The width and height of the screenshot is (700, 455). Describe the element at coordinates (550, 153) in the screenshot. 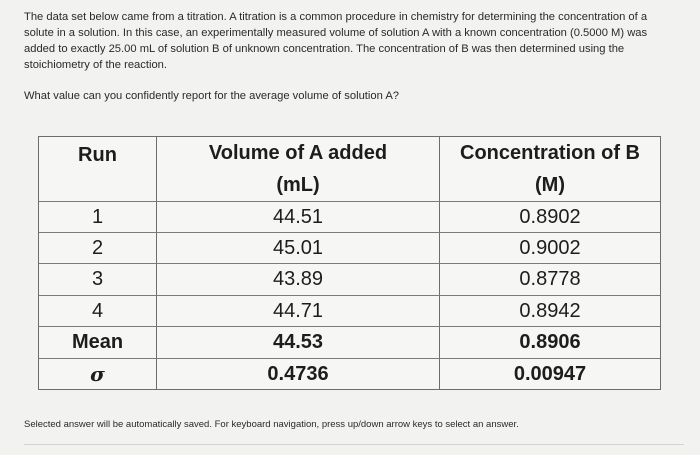

I see `header-conc-line1: Concentration of B` at that location.